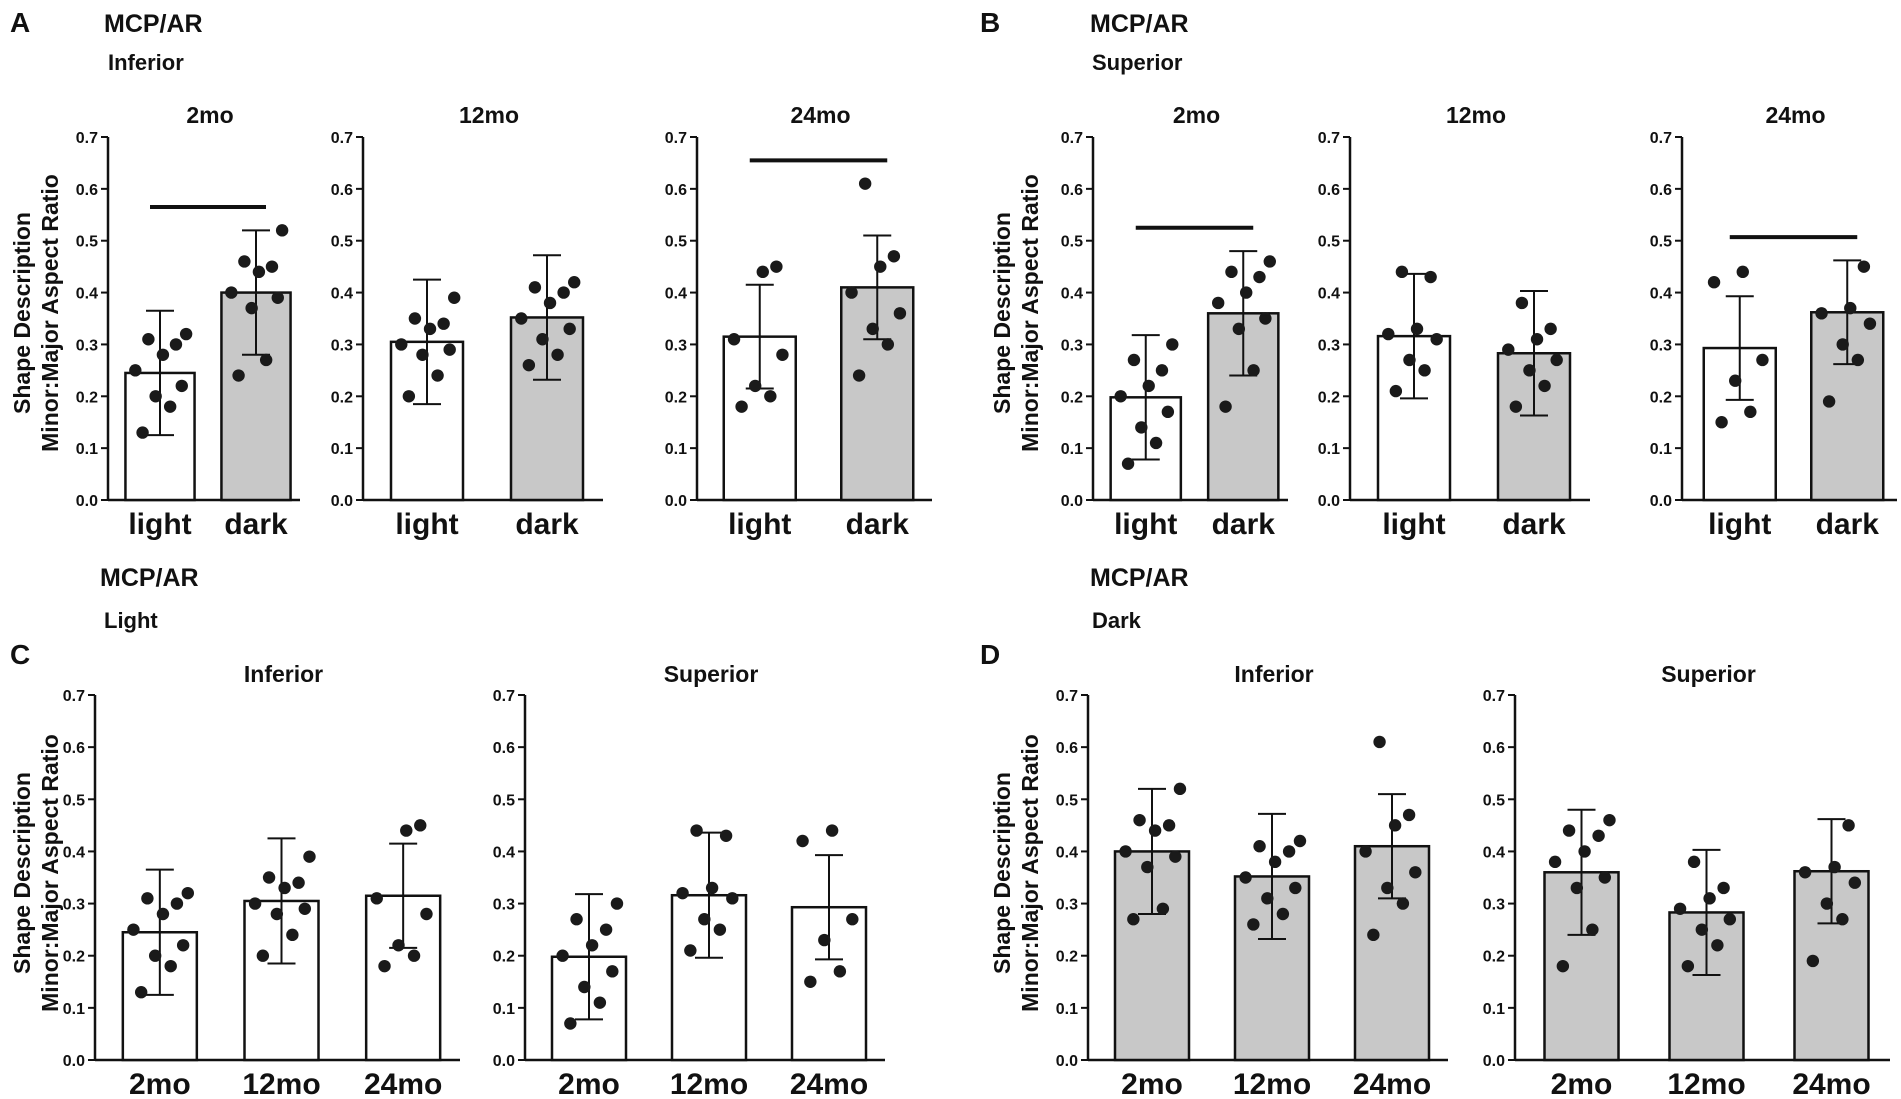  I want to click on x-tick-label: 12mo, so click(1272, 1083).